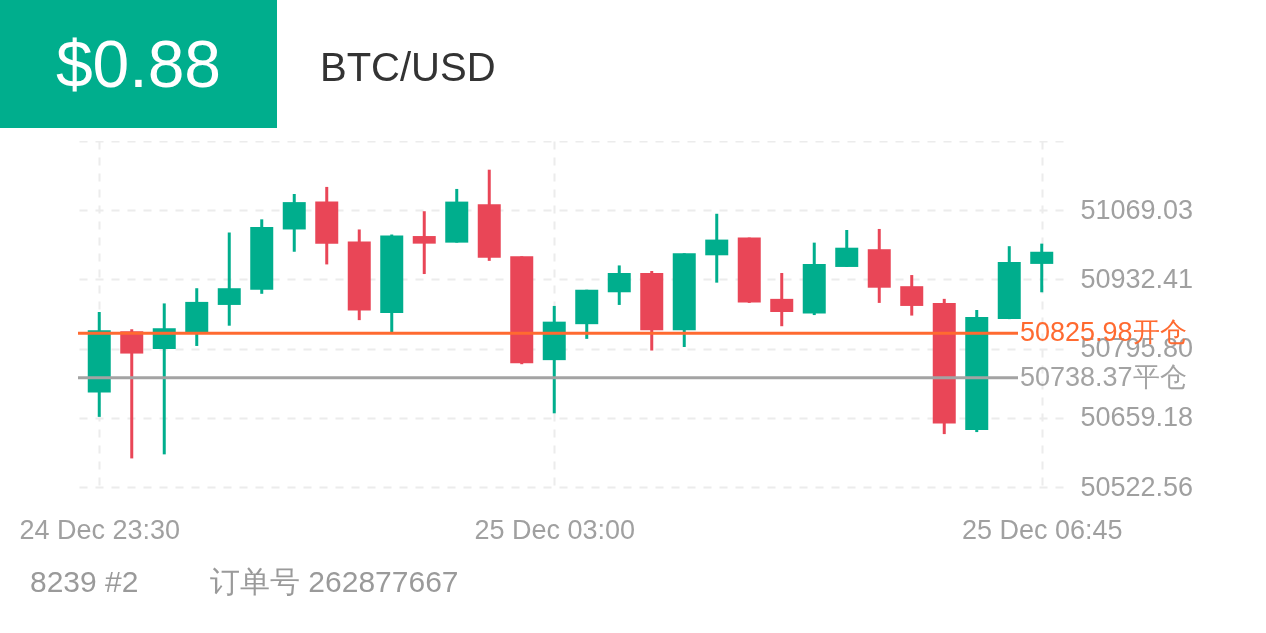 The width and height of the screenshot is (1266, 633). I want to click on x-tick-label: 25 Dec 03:00, so click(555, 529).